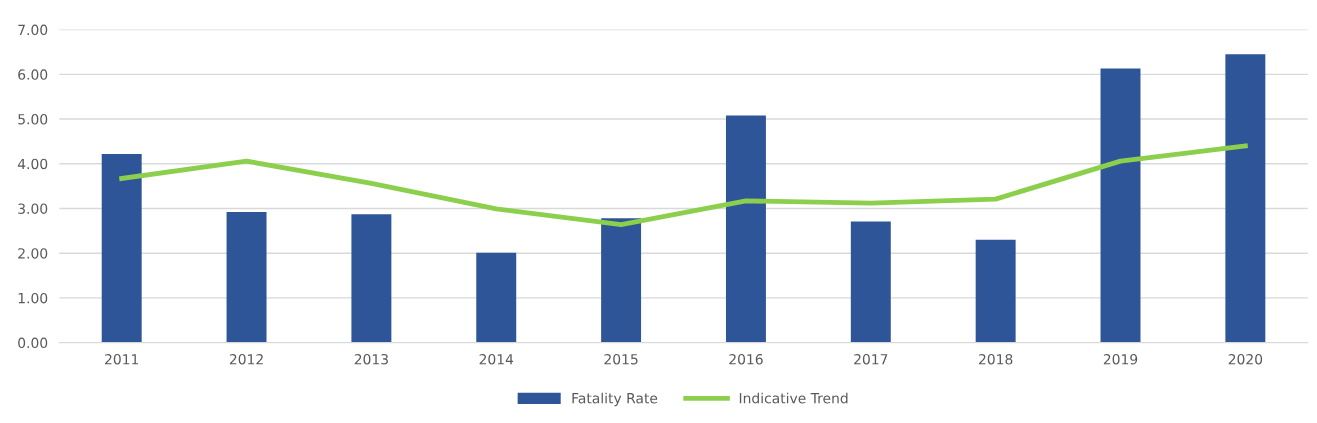 Image resolution: width=1317 pixels, height=423 pixels. Describe the element at coordinates (746, 359) in the screenshot. I see `x-tick-label: 2016` at that location.